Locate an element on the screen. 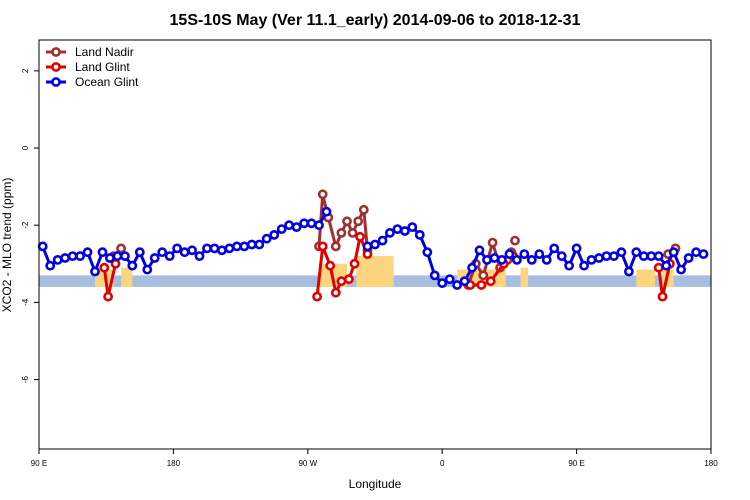  y-tick-label: -2 is located at coordinates (25, 225).